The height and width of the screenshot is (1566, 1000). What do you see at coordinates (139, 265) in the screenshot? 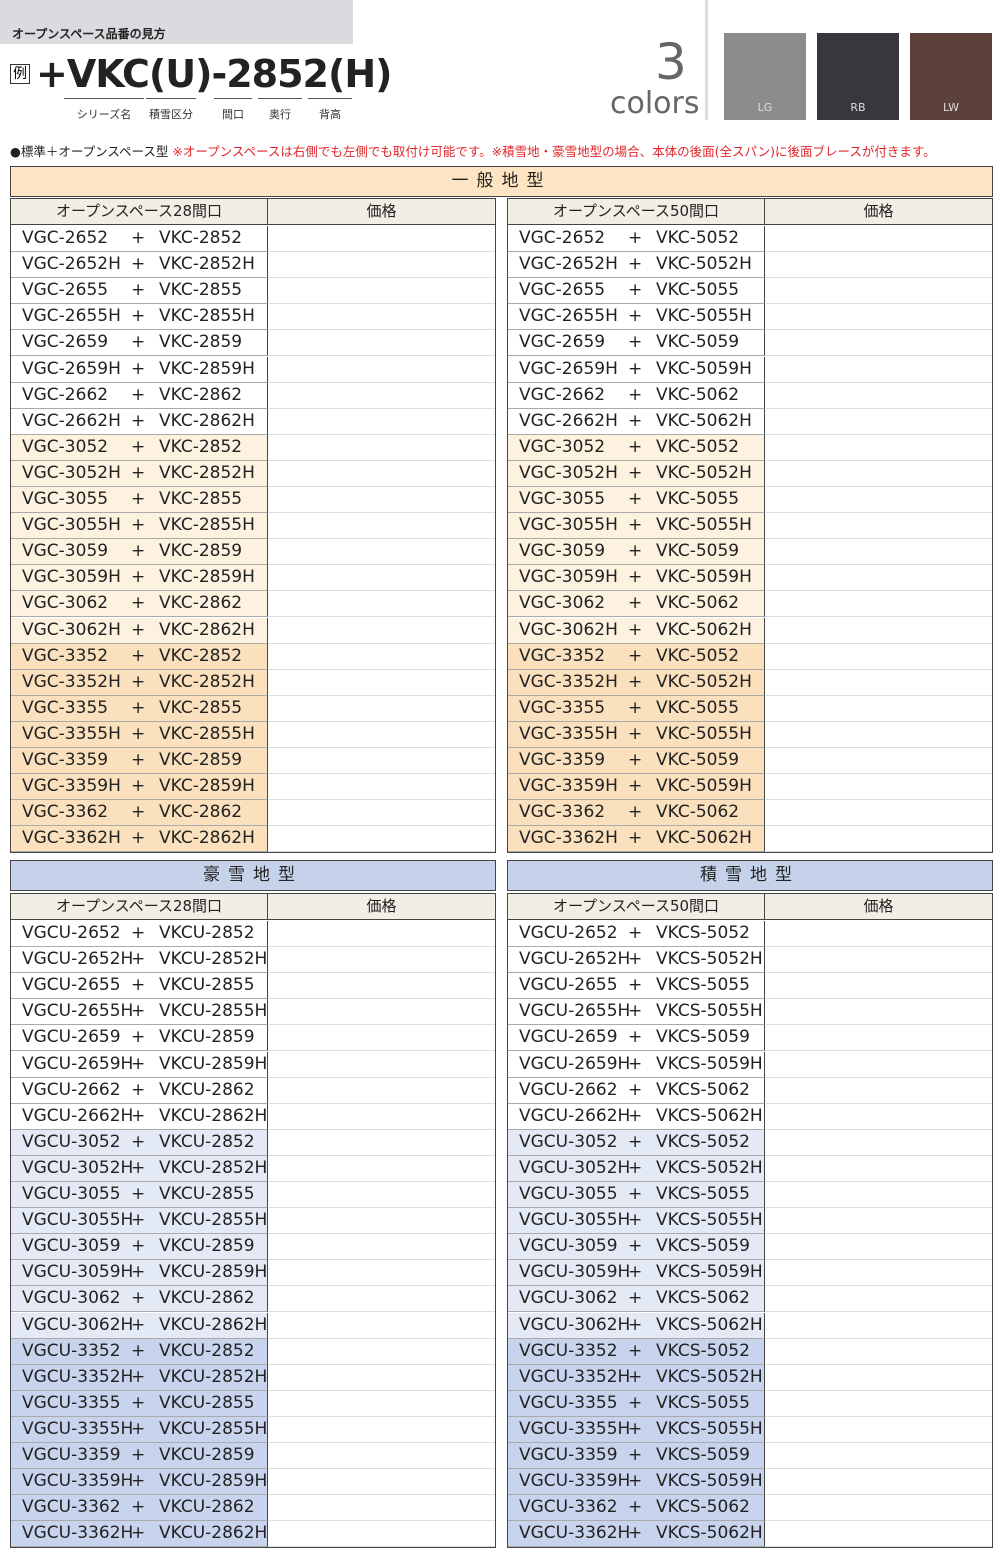
I see `row-code-cell: VGC-2652H + VKC-2852H` at bounding box center [139, 265].